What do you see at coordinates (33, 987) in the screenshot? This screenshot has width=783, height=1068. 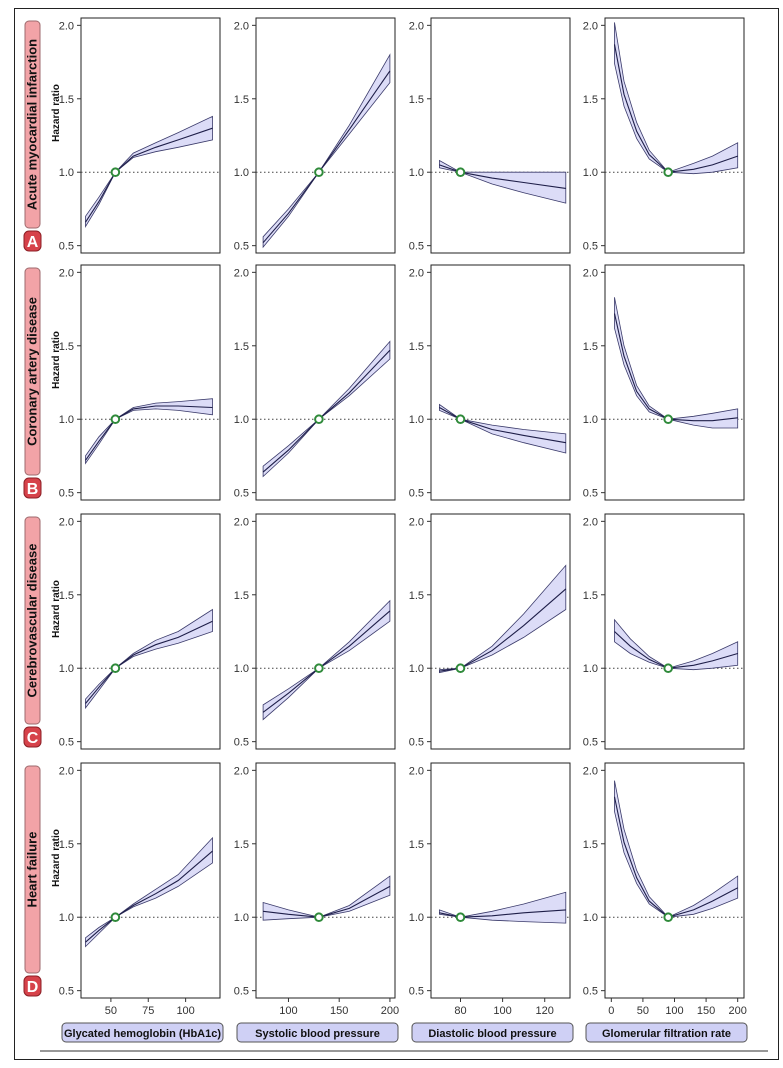 I see `row-letter: D` at bounding box center [33, 987].